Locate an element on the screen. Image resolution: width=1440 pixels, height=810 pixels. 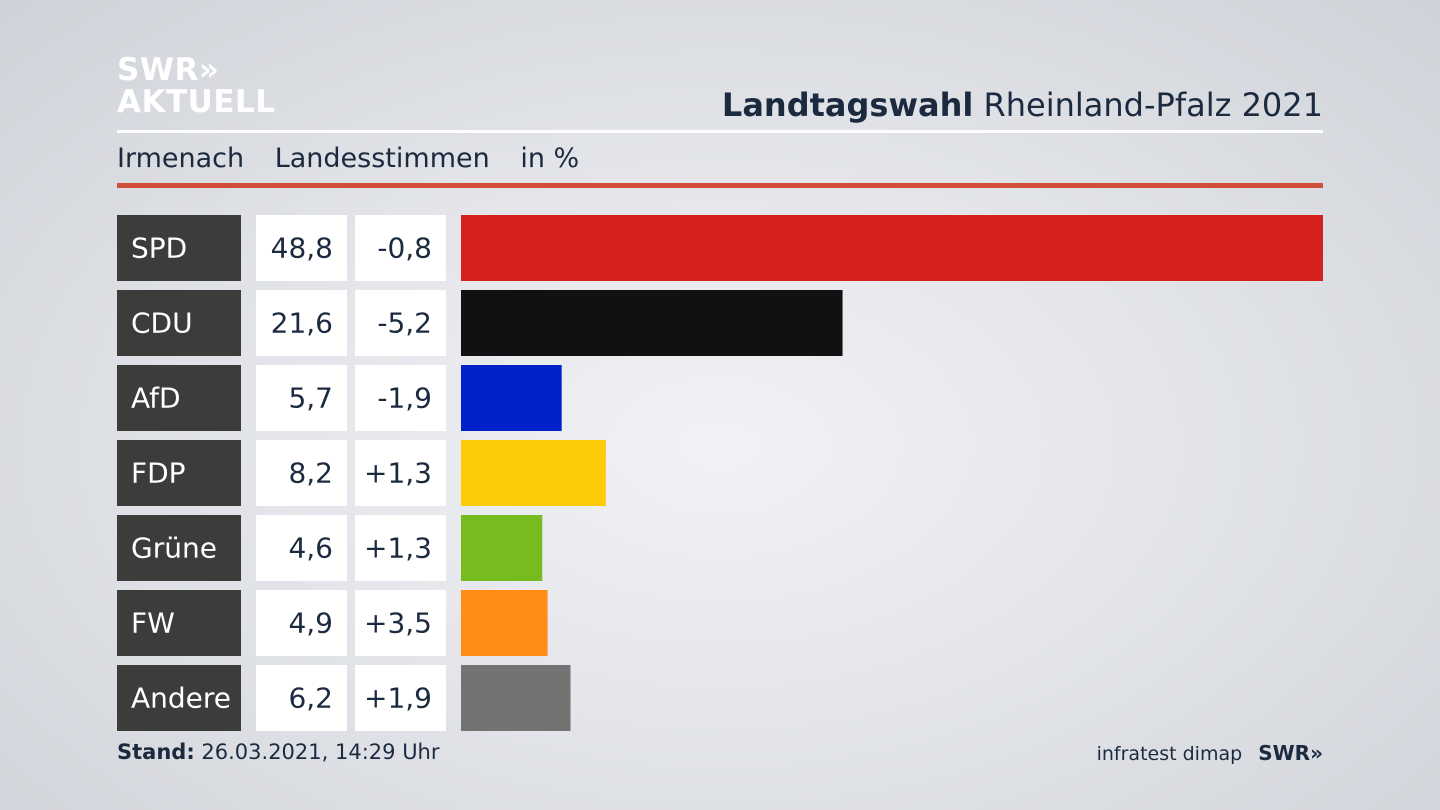
bar-afd is located at coordinates (511, 398).